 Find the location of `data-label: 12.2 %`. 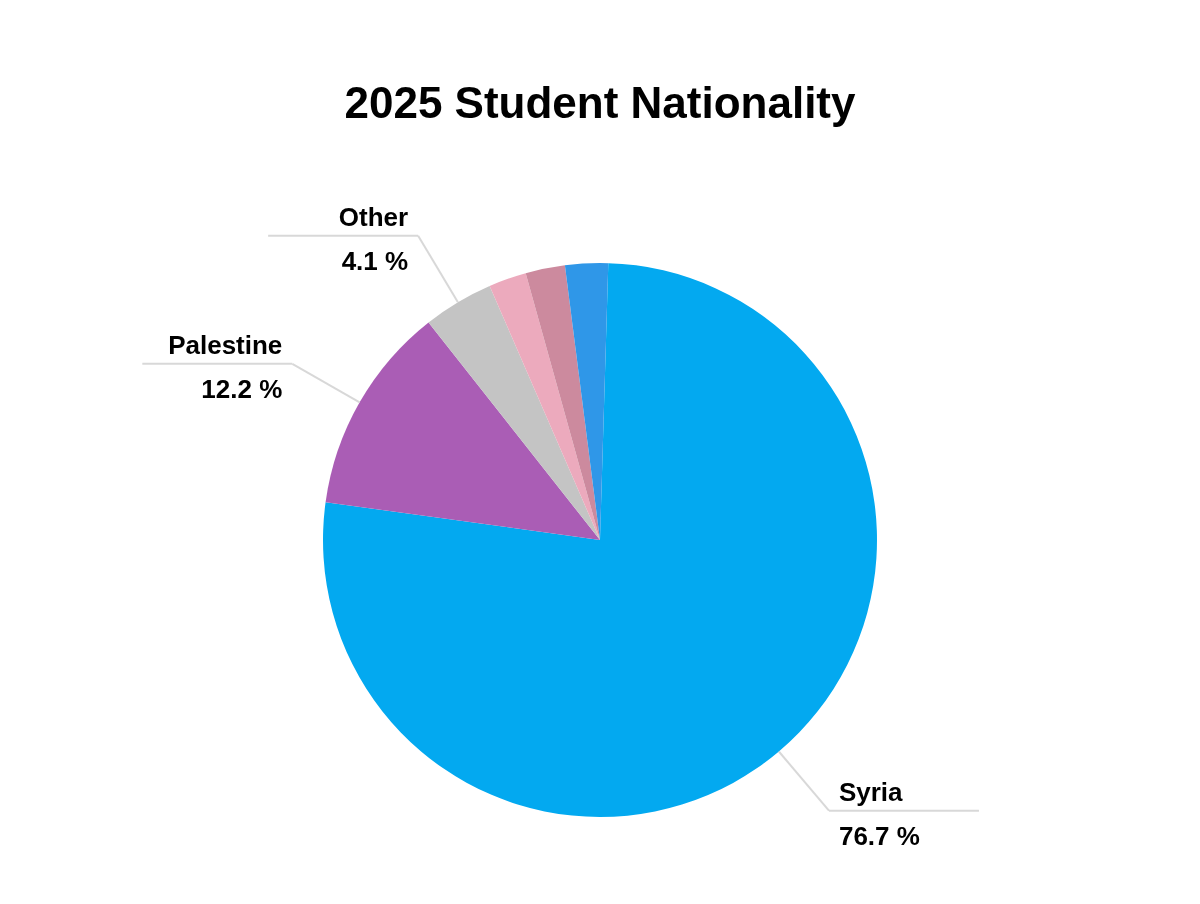

data-label: 12.2 % is located at coordinates (242, 388).